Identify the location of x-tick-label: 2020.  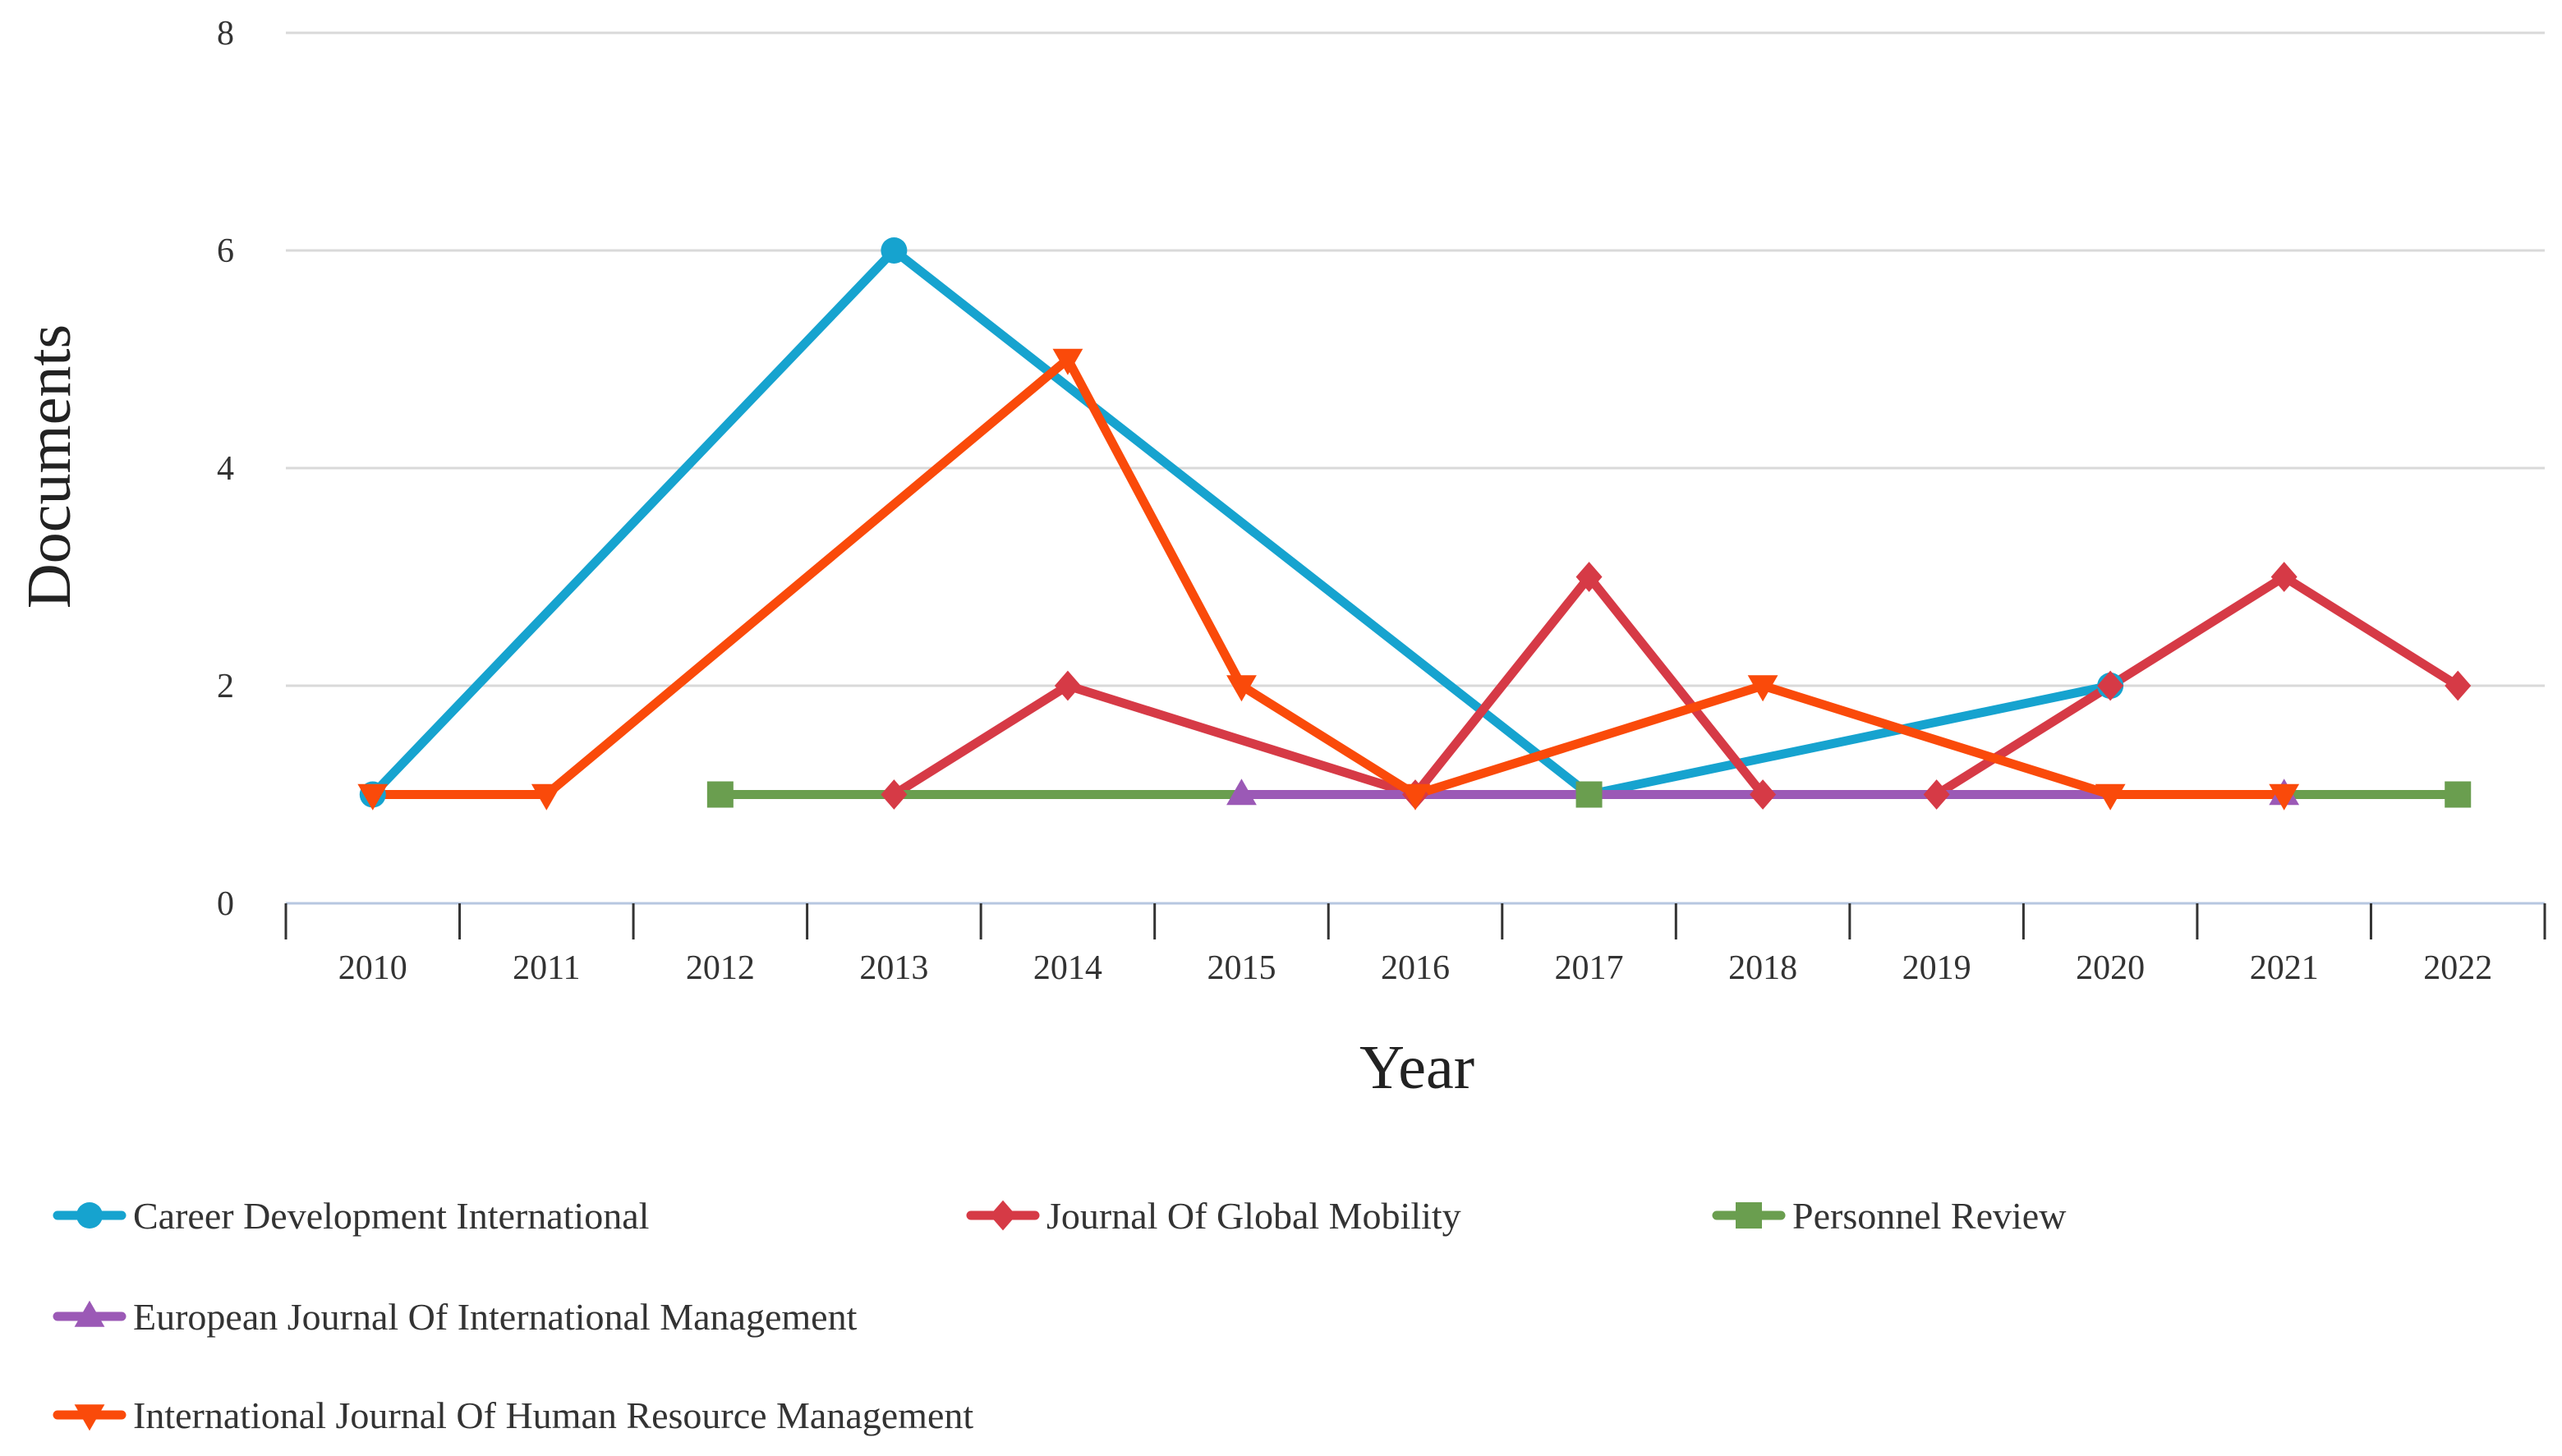
(2110, 968).